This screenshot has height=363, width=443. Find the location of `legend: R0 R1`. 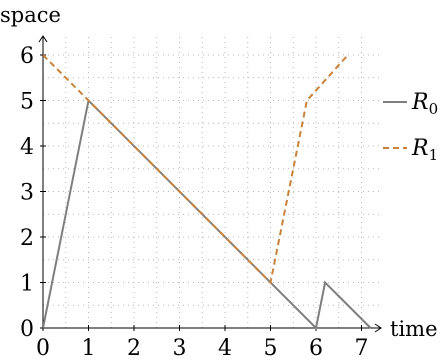

legend: R0 R1 is located at coordinates (410, 127).